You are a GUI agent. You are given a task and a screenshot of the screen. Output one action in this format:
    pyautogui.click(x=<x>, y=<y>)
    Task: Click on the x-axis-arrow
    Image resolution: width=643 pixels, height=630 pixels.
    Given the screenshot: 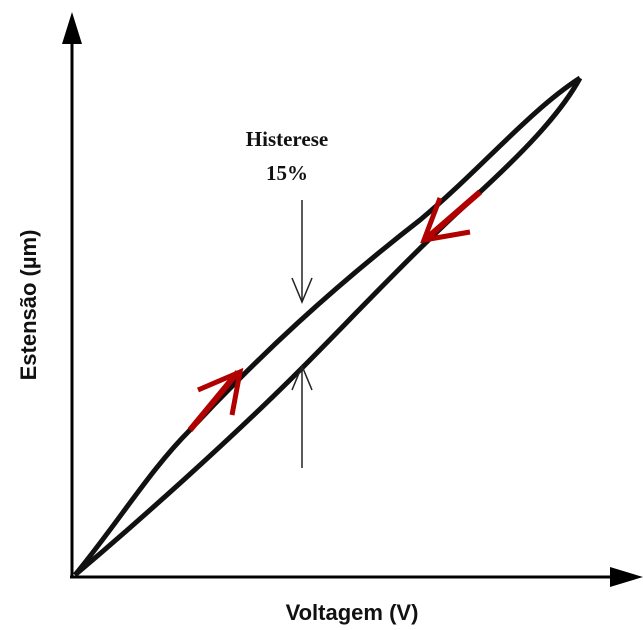 What is the action you would take?
    pyautogui.click(x=626, y=577)
    